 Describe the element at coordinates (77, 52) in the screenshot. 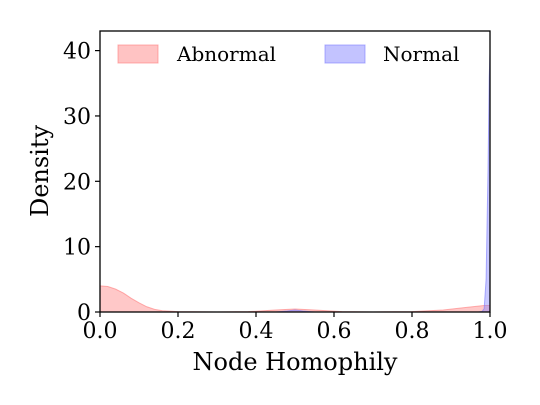

I see `y-tick-label: 40` at that location.